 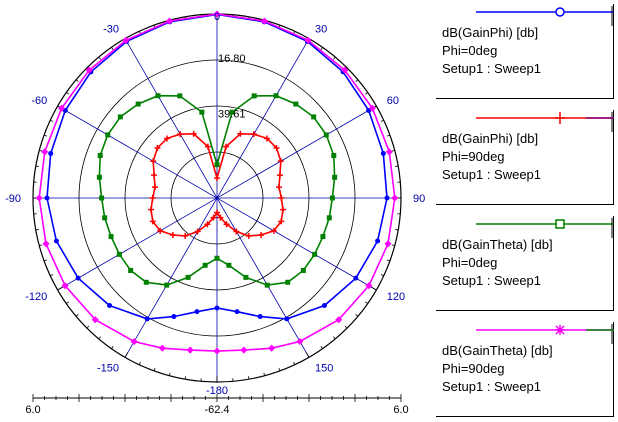 I want to click on ring-label: 39.61, so click(x=232, y=114).